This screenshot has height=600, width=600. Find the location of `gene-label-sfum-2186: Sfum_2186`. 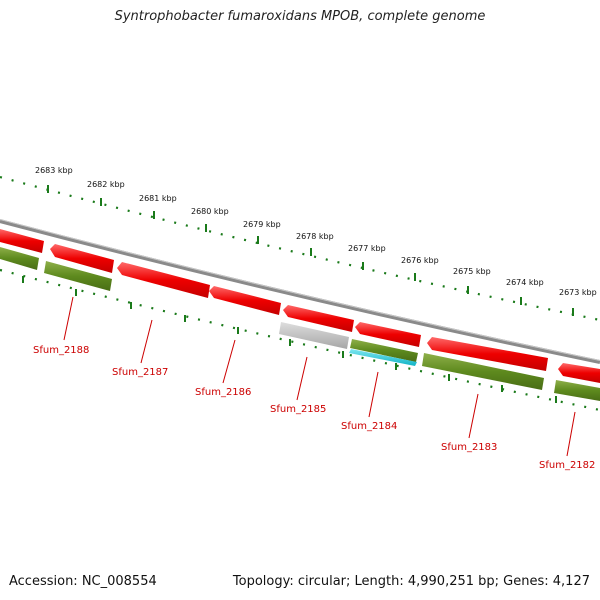

gene-label-sfum-2186: Sfum_2186 is located at coordinates (223, 392).